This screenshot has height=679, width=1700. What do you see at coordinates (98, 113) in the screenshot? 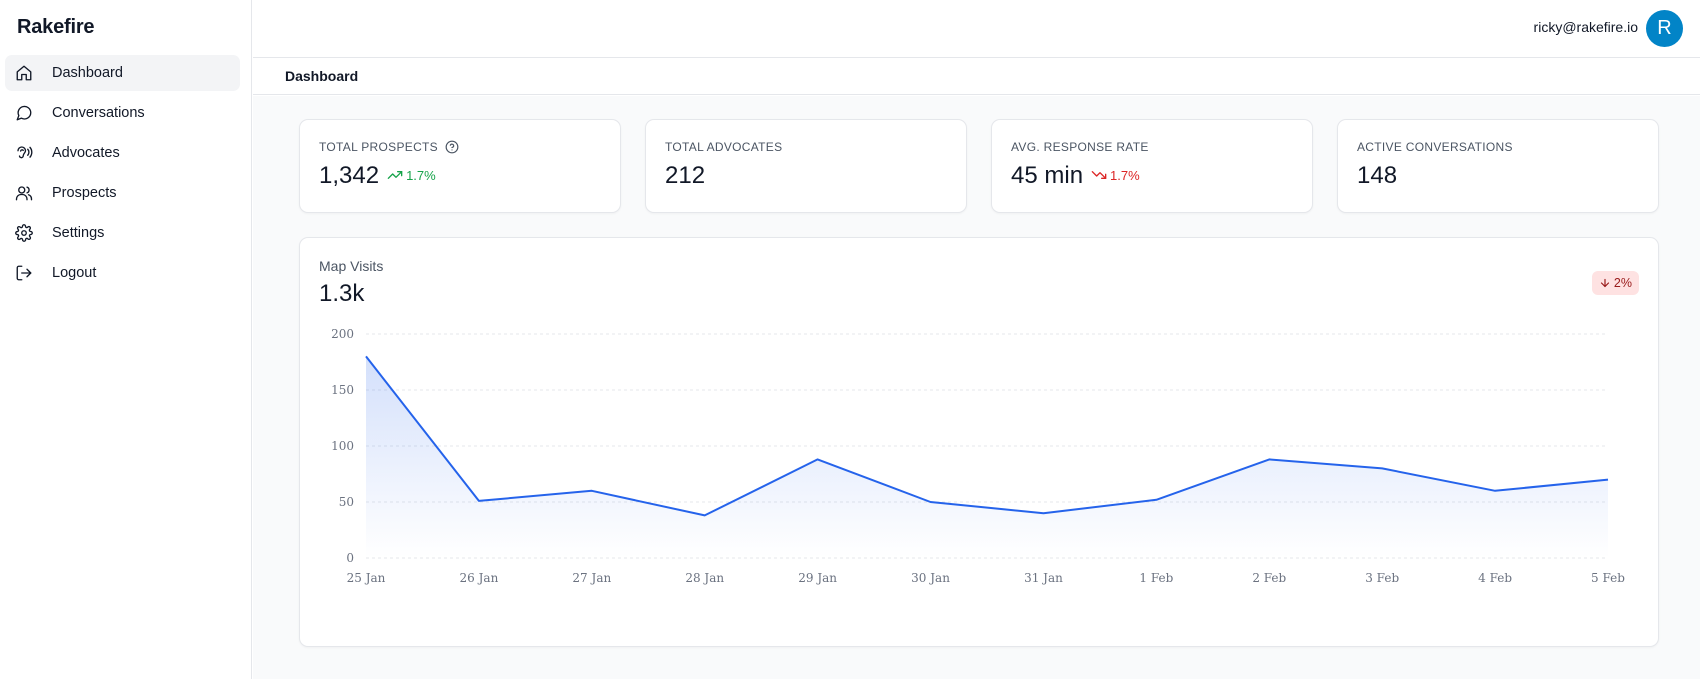
I see `sidebar-item-label: Conversations` at bounding box center [98, 113].